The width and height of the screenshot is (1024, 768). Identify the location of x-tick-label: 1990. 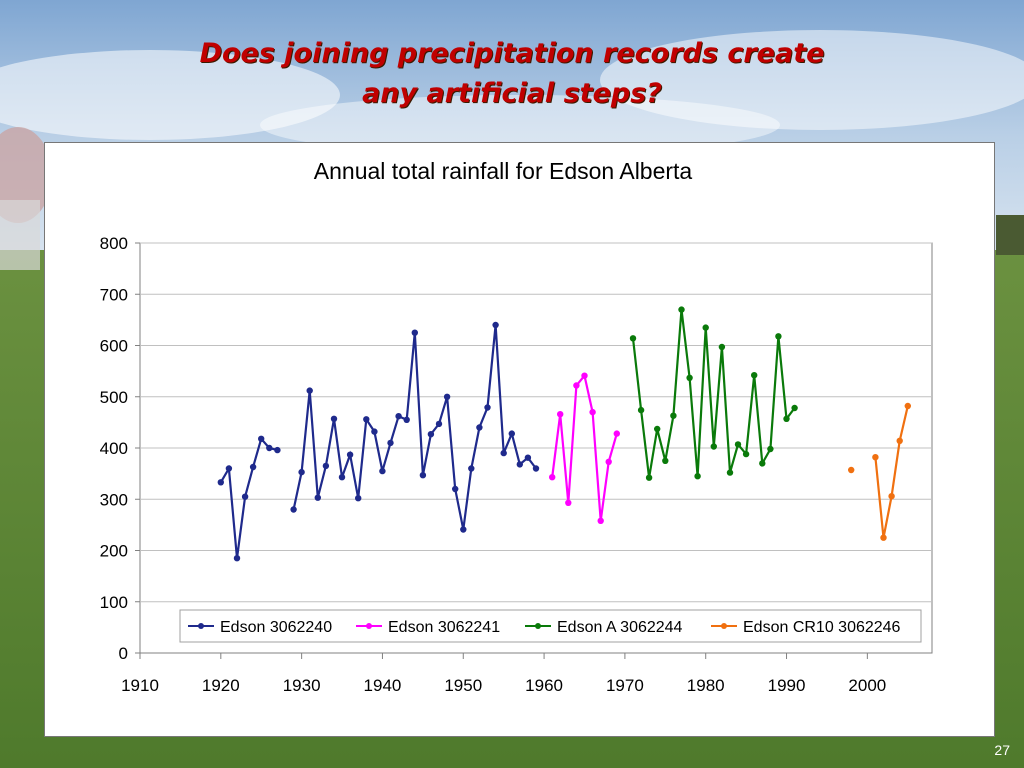
(787, 685).